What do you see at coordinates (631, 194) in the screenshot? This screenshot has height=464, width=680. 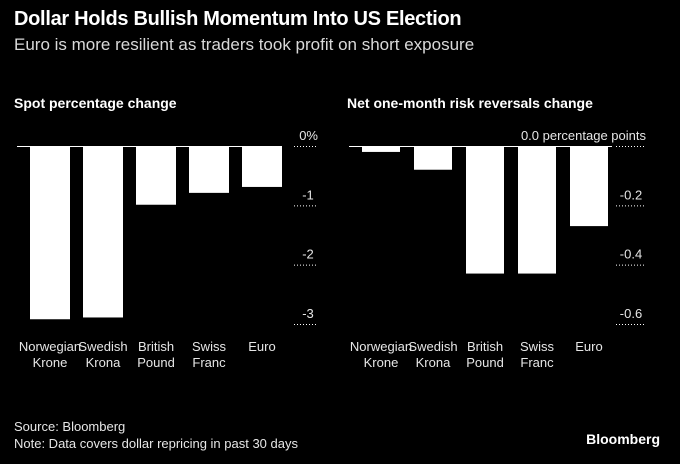 I see `risk-reversal-tick-label-1: -0.2` at bounding box center [631, 194].